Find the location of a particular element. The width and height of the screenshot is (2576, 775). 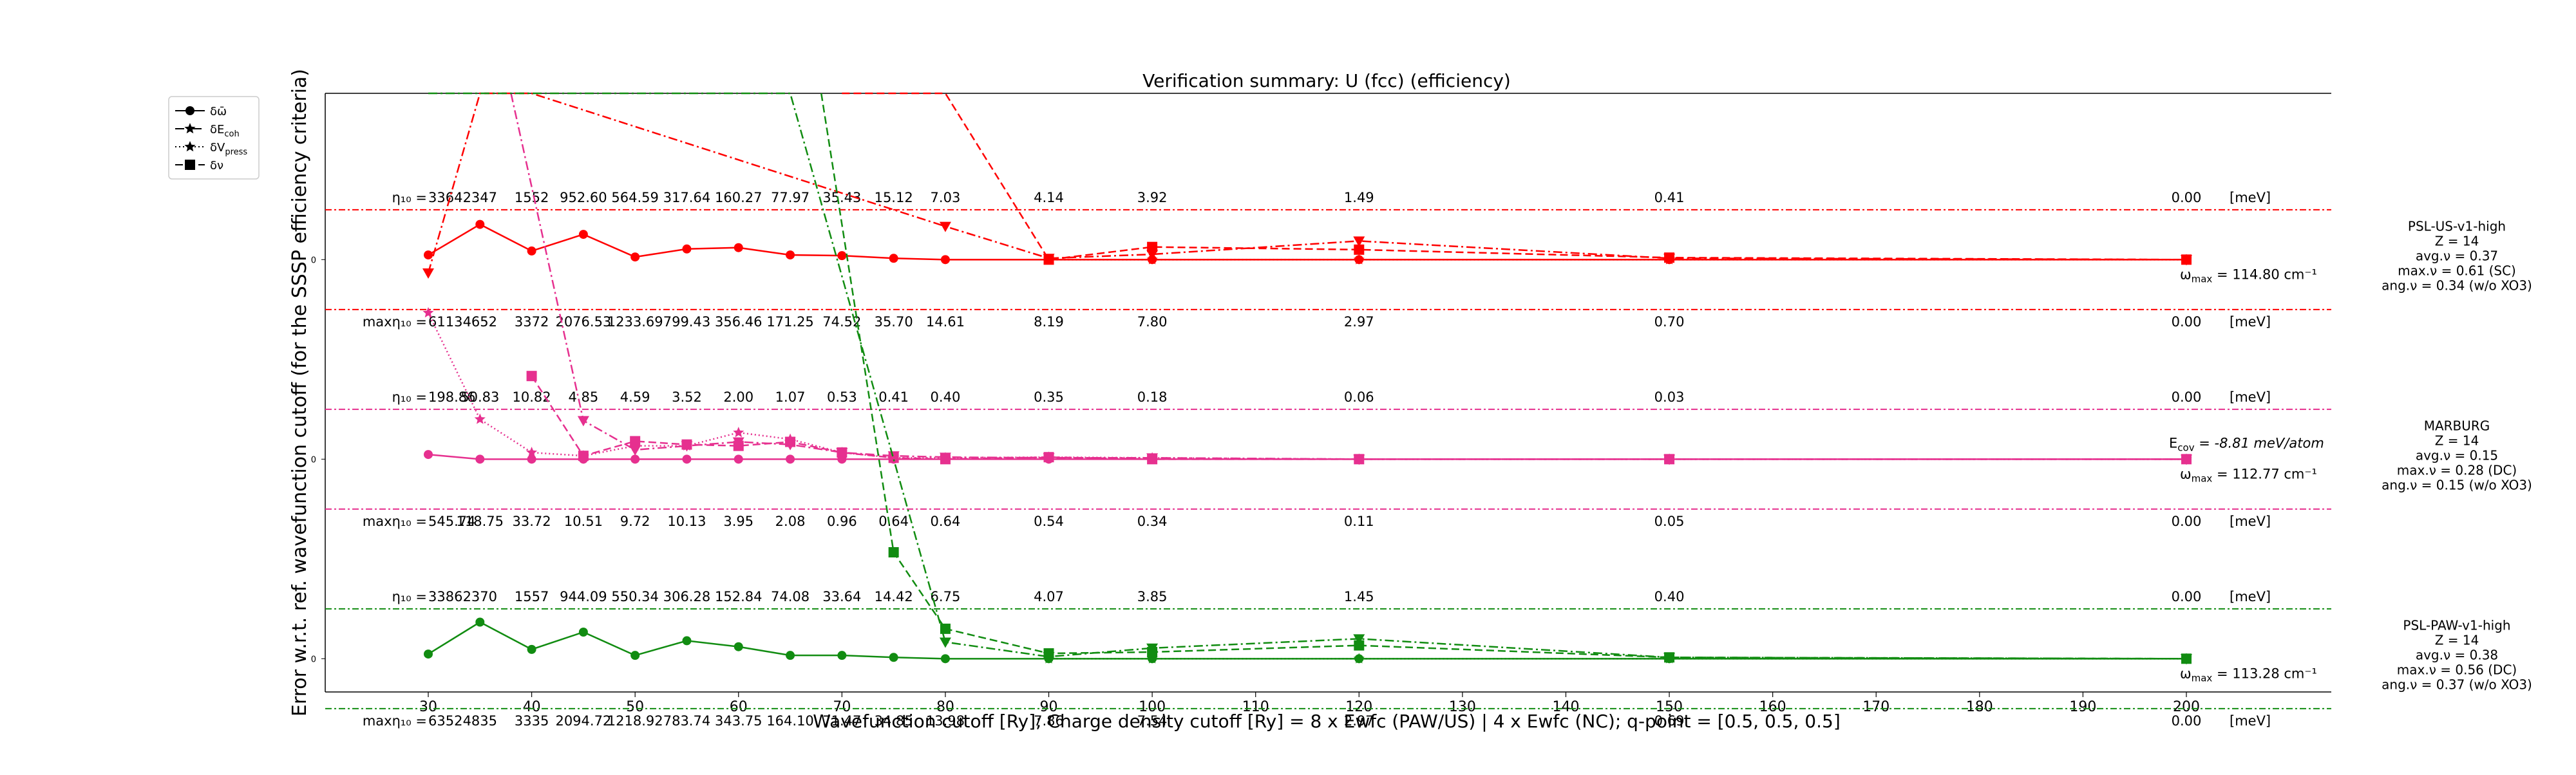

ecov-sub: cov is located at coordinates (2185, 447).